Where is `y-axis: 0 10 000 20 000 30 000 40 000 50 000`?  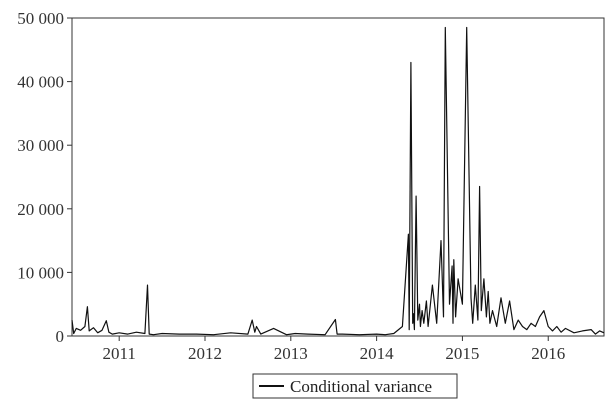 y-axis: 0 10 000 20 000 30 000 40 000 50 000 is located at coordinates (44, 177).